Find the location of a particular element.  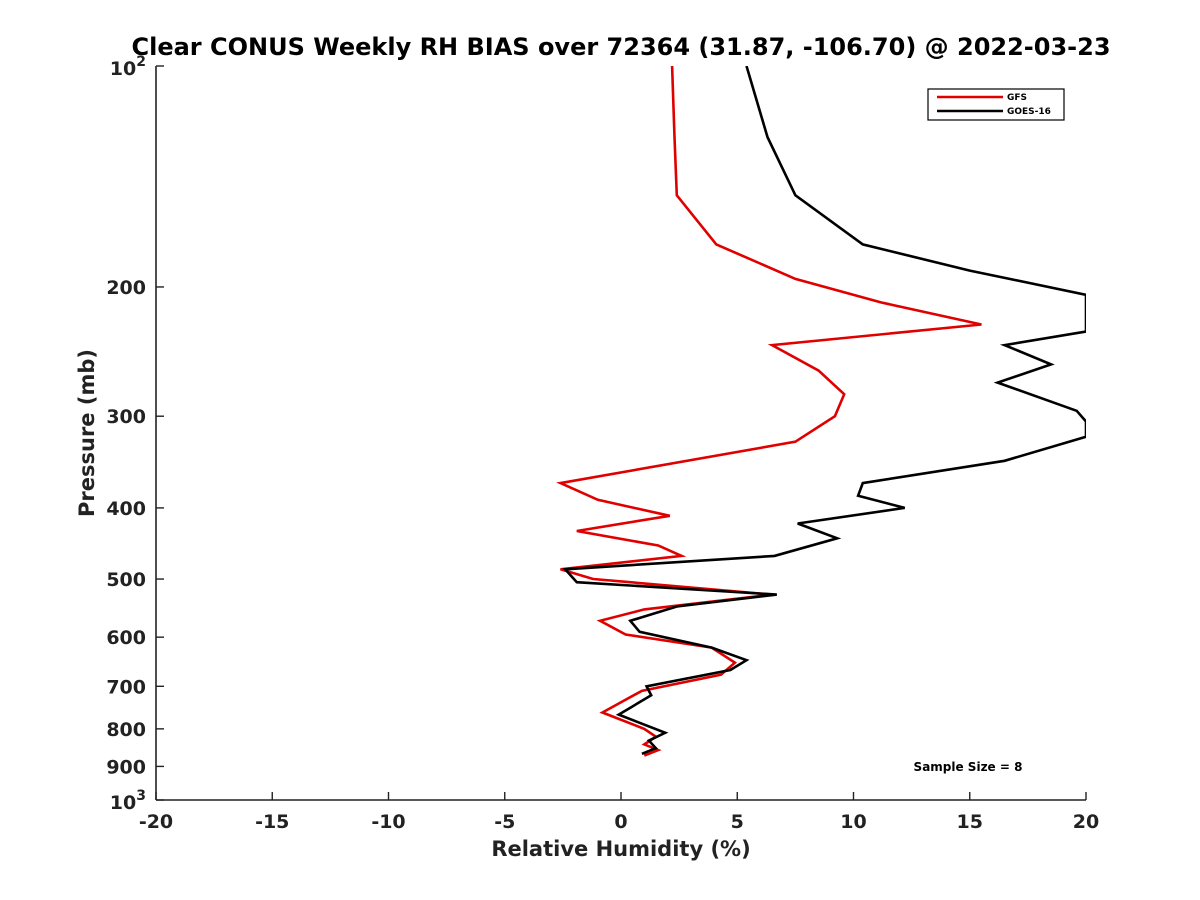

y-tick-label: 400 is located at coordinates (126, 509).